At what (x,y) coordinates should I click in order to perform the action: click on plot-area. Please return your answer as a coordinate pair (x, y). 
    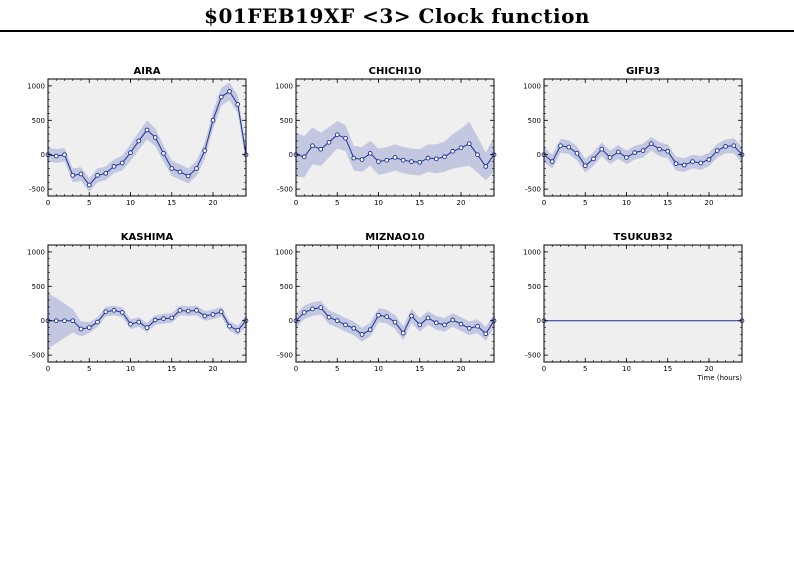
    Looking at the image, I should click on (643, 303).